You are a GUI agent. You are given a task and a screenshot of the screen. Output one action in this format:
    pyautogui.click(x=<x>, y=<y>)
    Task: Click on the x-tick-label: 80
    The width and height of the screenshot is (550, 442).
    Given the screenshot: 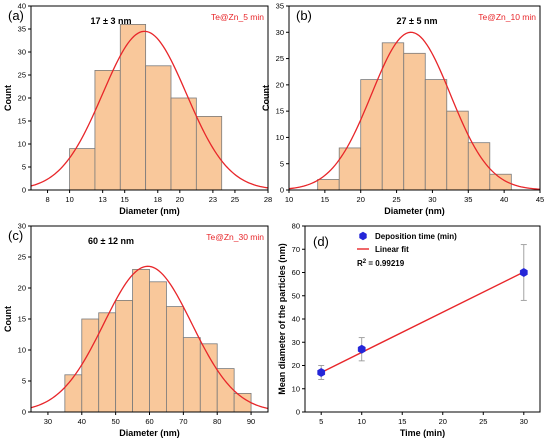 What is the action you would take?
    pyautogui.click(x=217, y=421)
    